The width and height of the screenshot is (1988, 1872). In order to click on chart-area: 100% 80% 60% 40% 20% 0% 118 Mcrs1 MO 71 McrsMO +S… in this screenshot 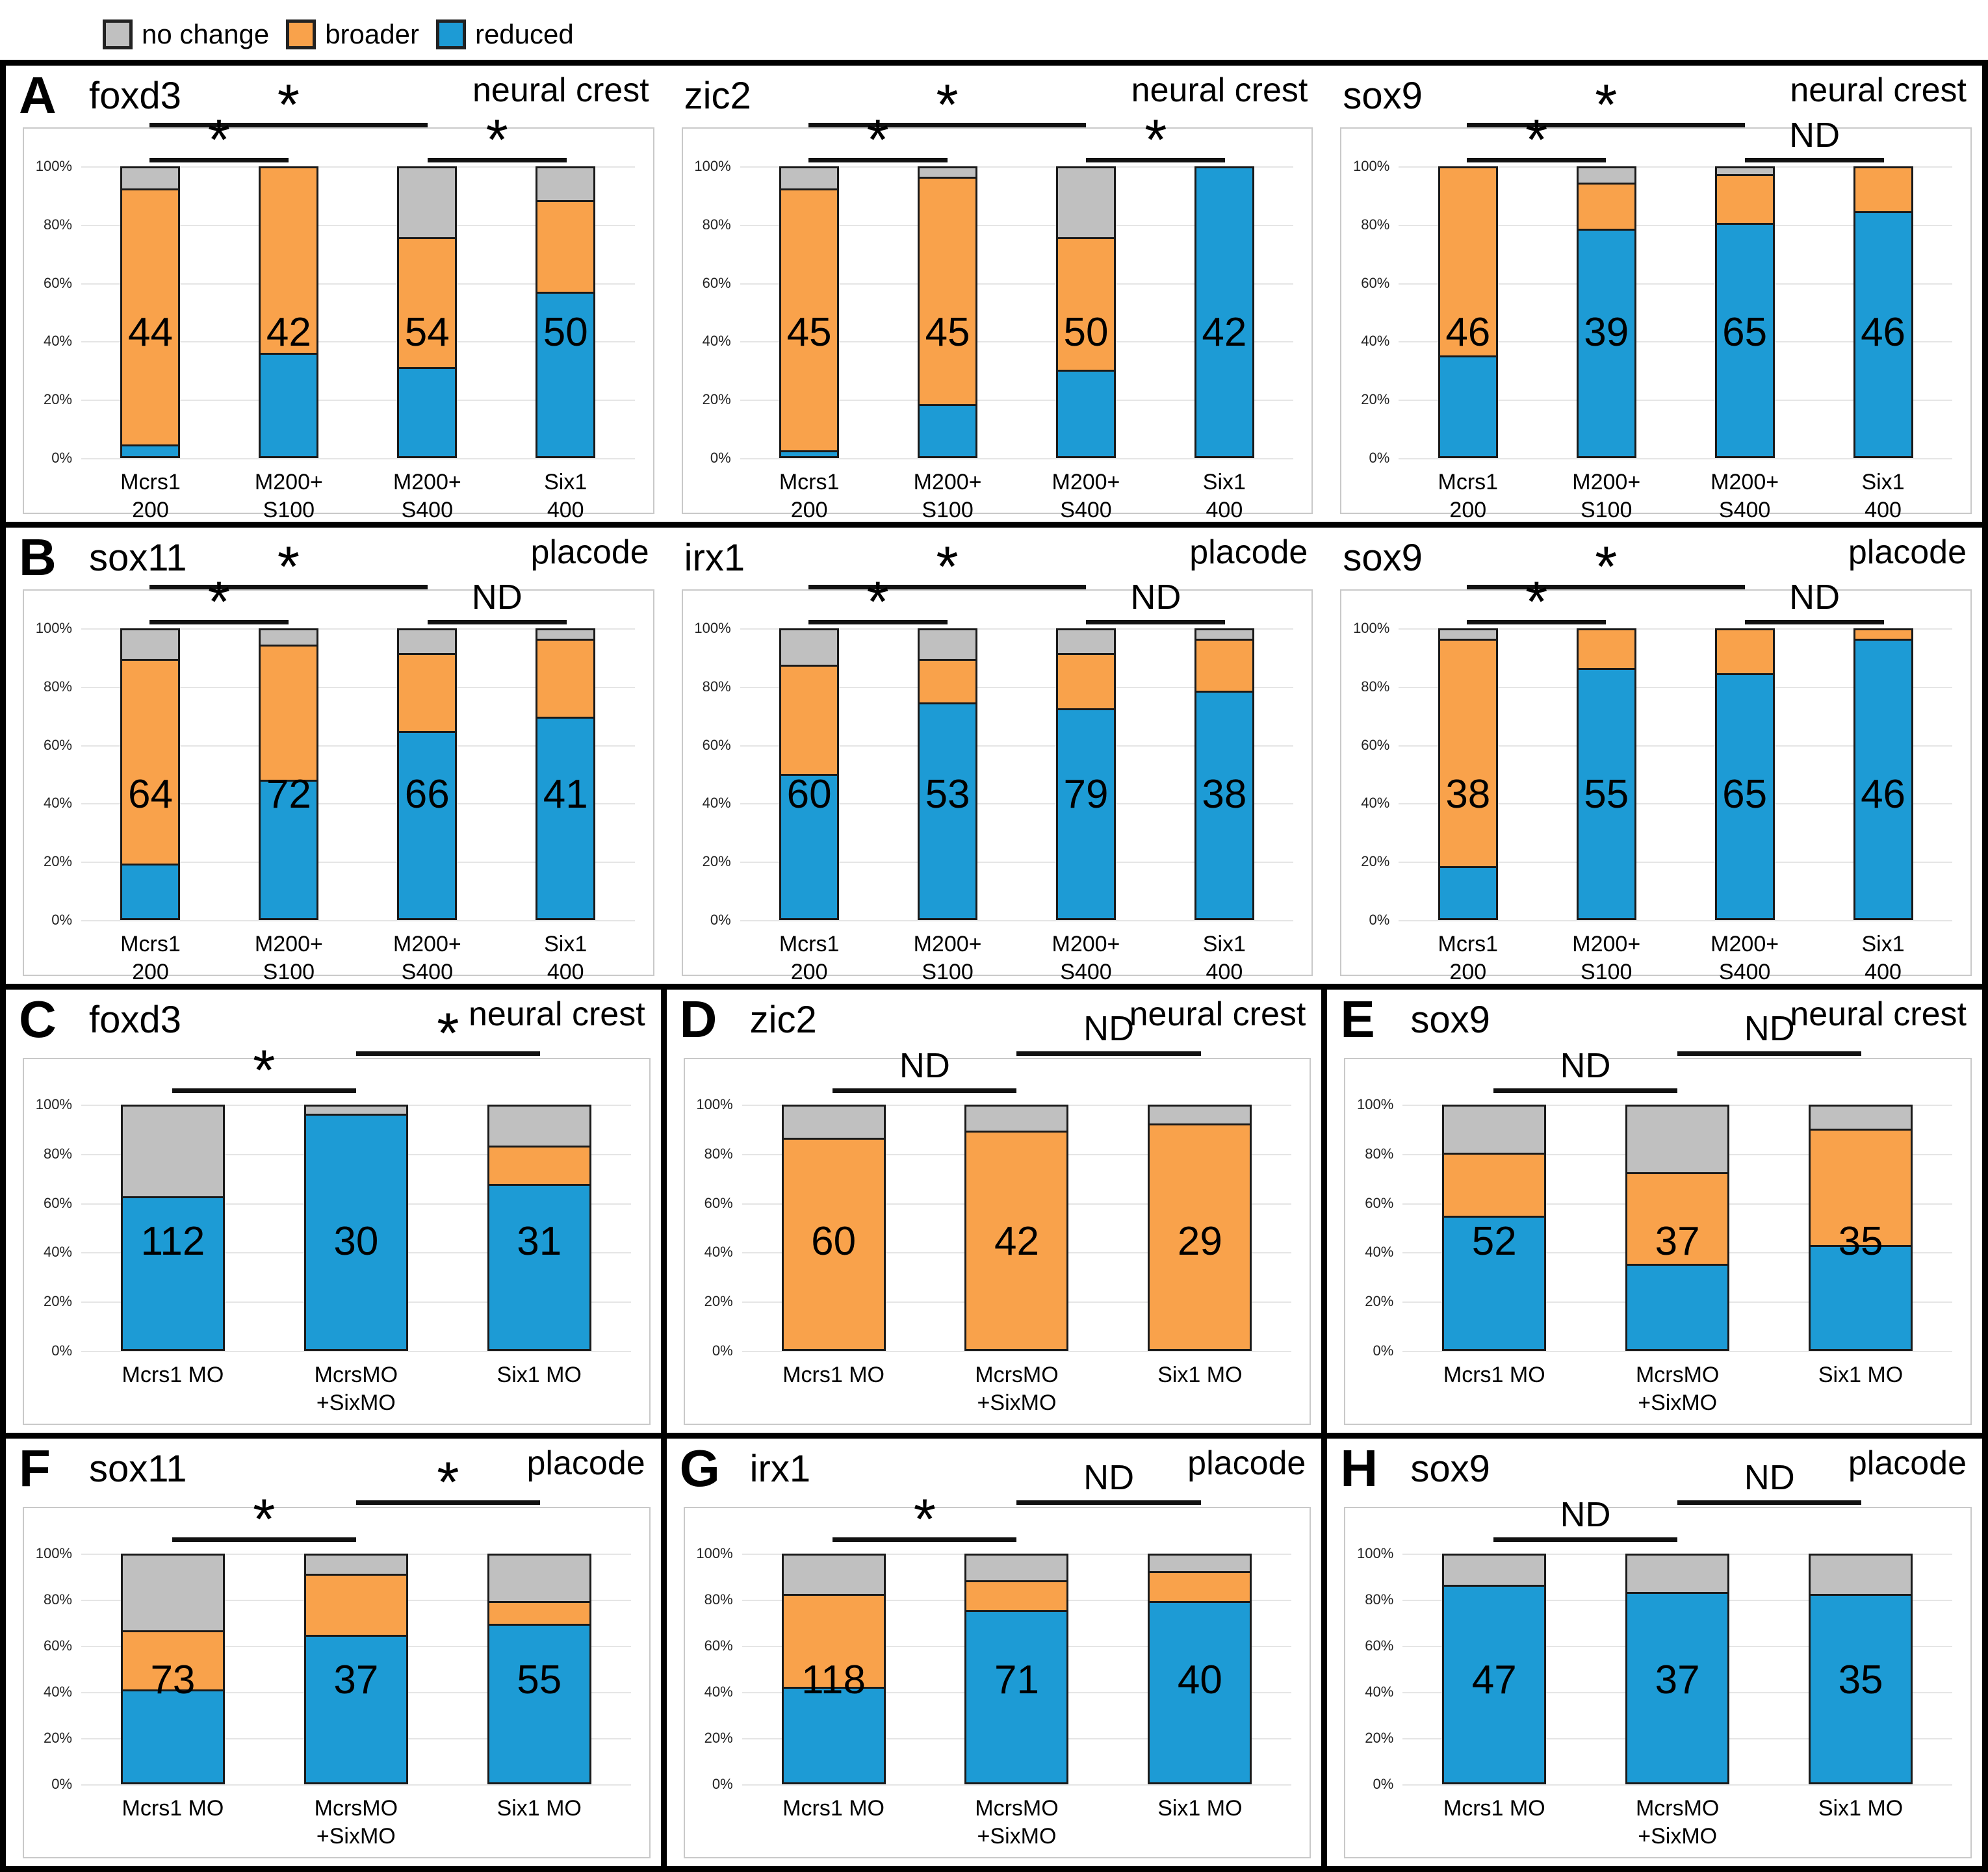, I will do `click(994, 1697)`.